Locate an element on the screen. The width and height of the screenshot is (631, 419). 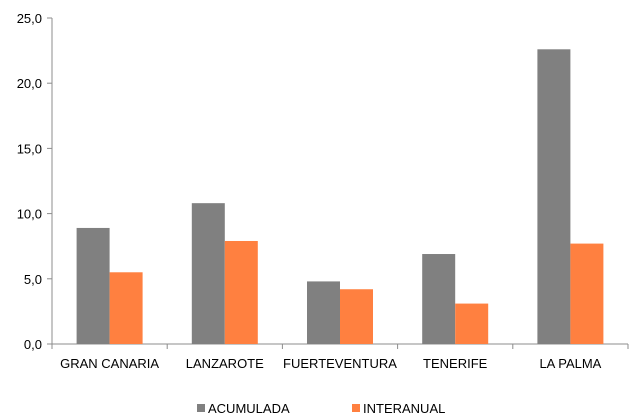
x-tick-label: FUERTEVENTURA is located at coordinates (340, 363).